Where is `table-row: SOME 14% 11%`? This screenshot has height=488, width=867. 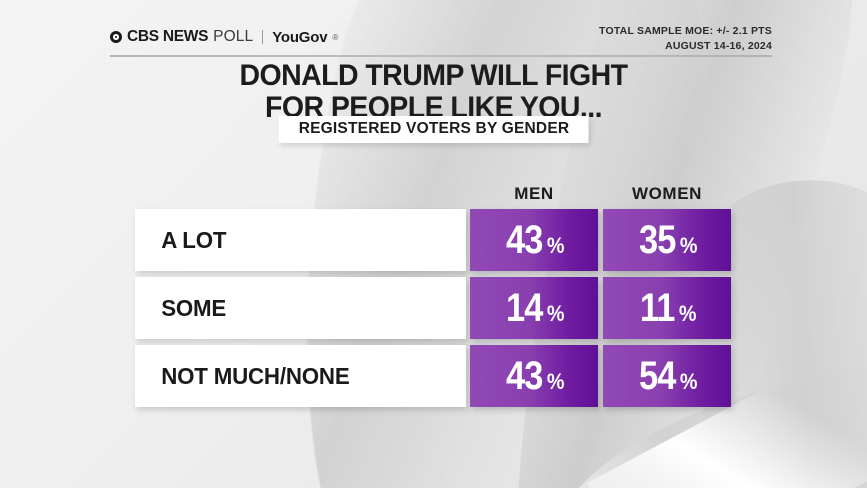 table-row: SOME 14% 11% is located at coordinates (433, 308).